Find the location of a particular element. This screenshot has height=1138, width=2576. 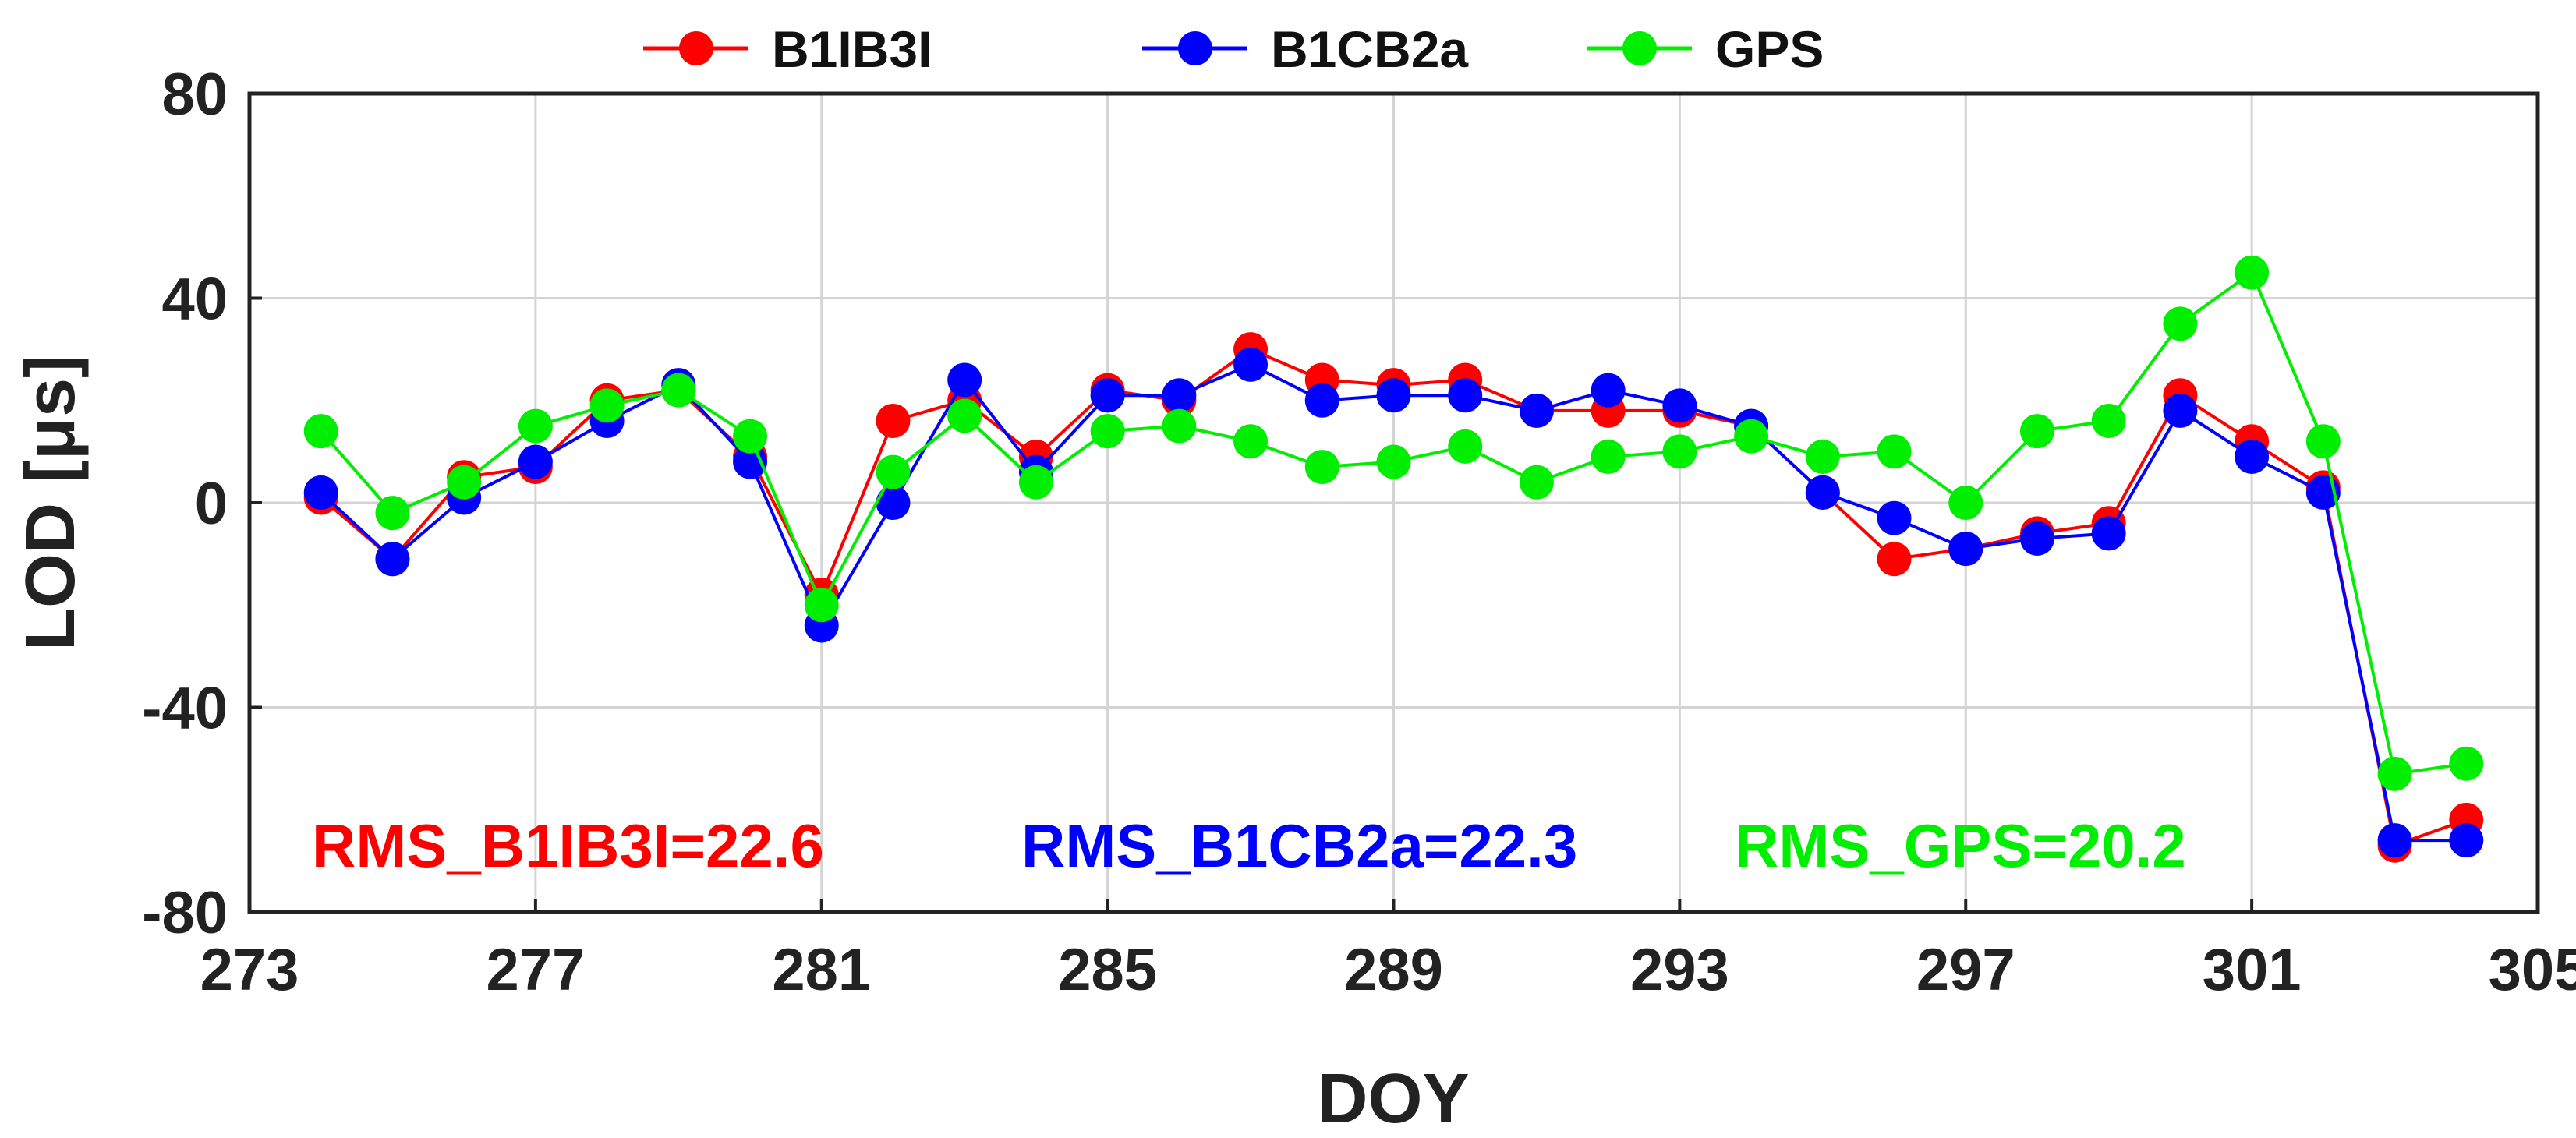

x-tick-label: 285 is located at coordinates (1107, 970).